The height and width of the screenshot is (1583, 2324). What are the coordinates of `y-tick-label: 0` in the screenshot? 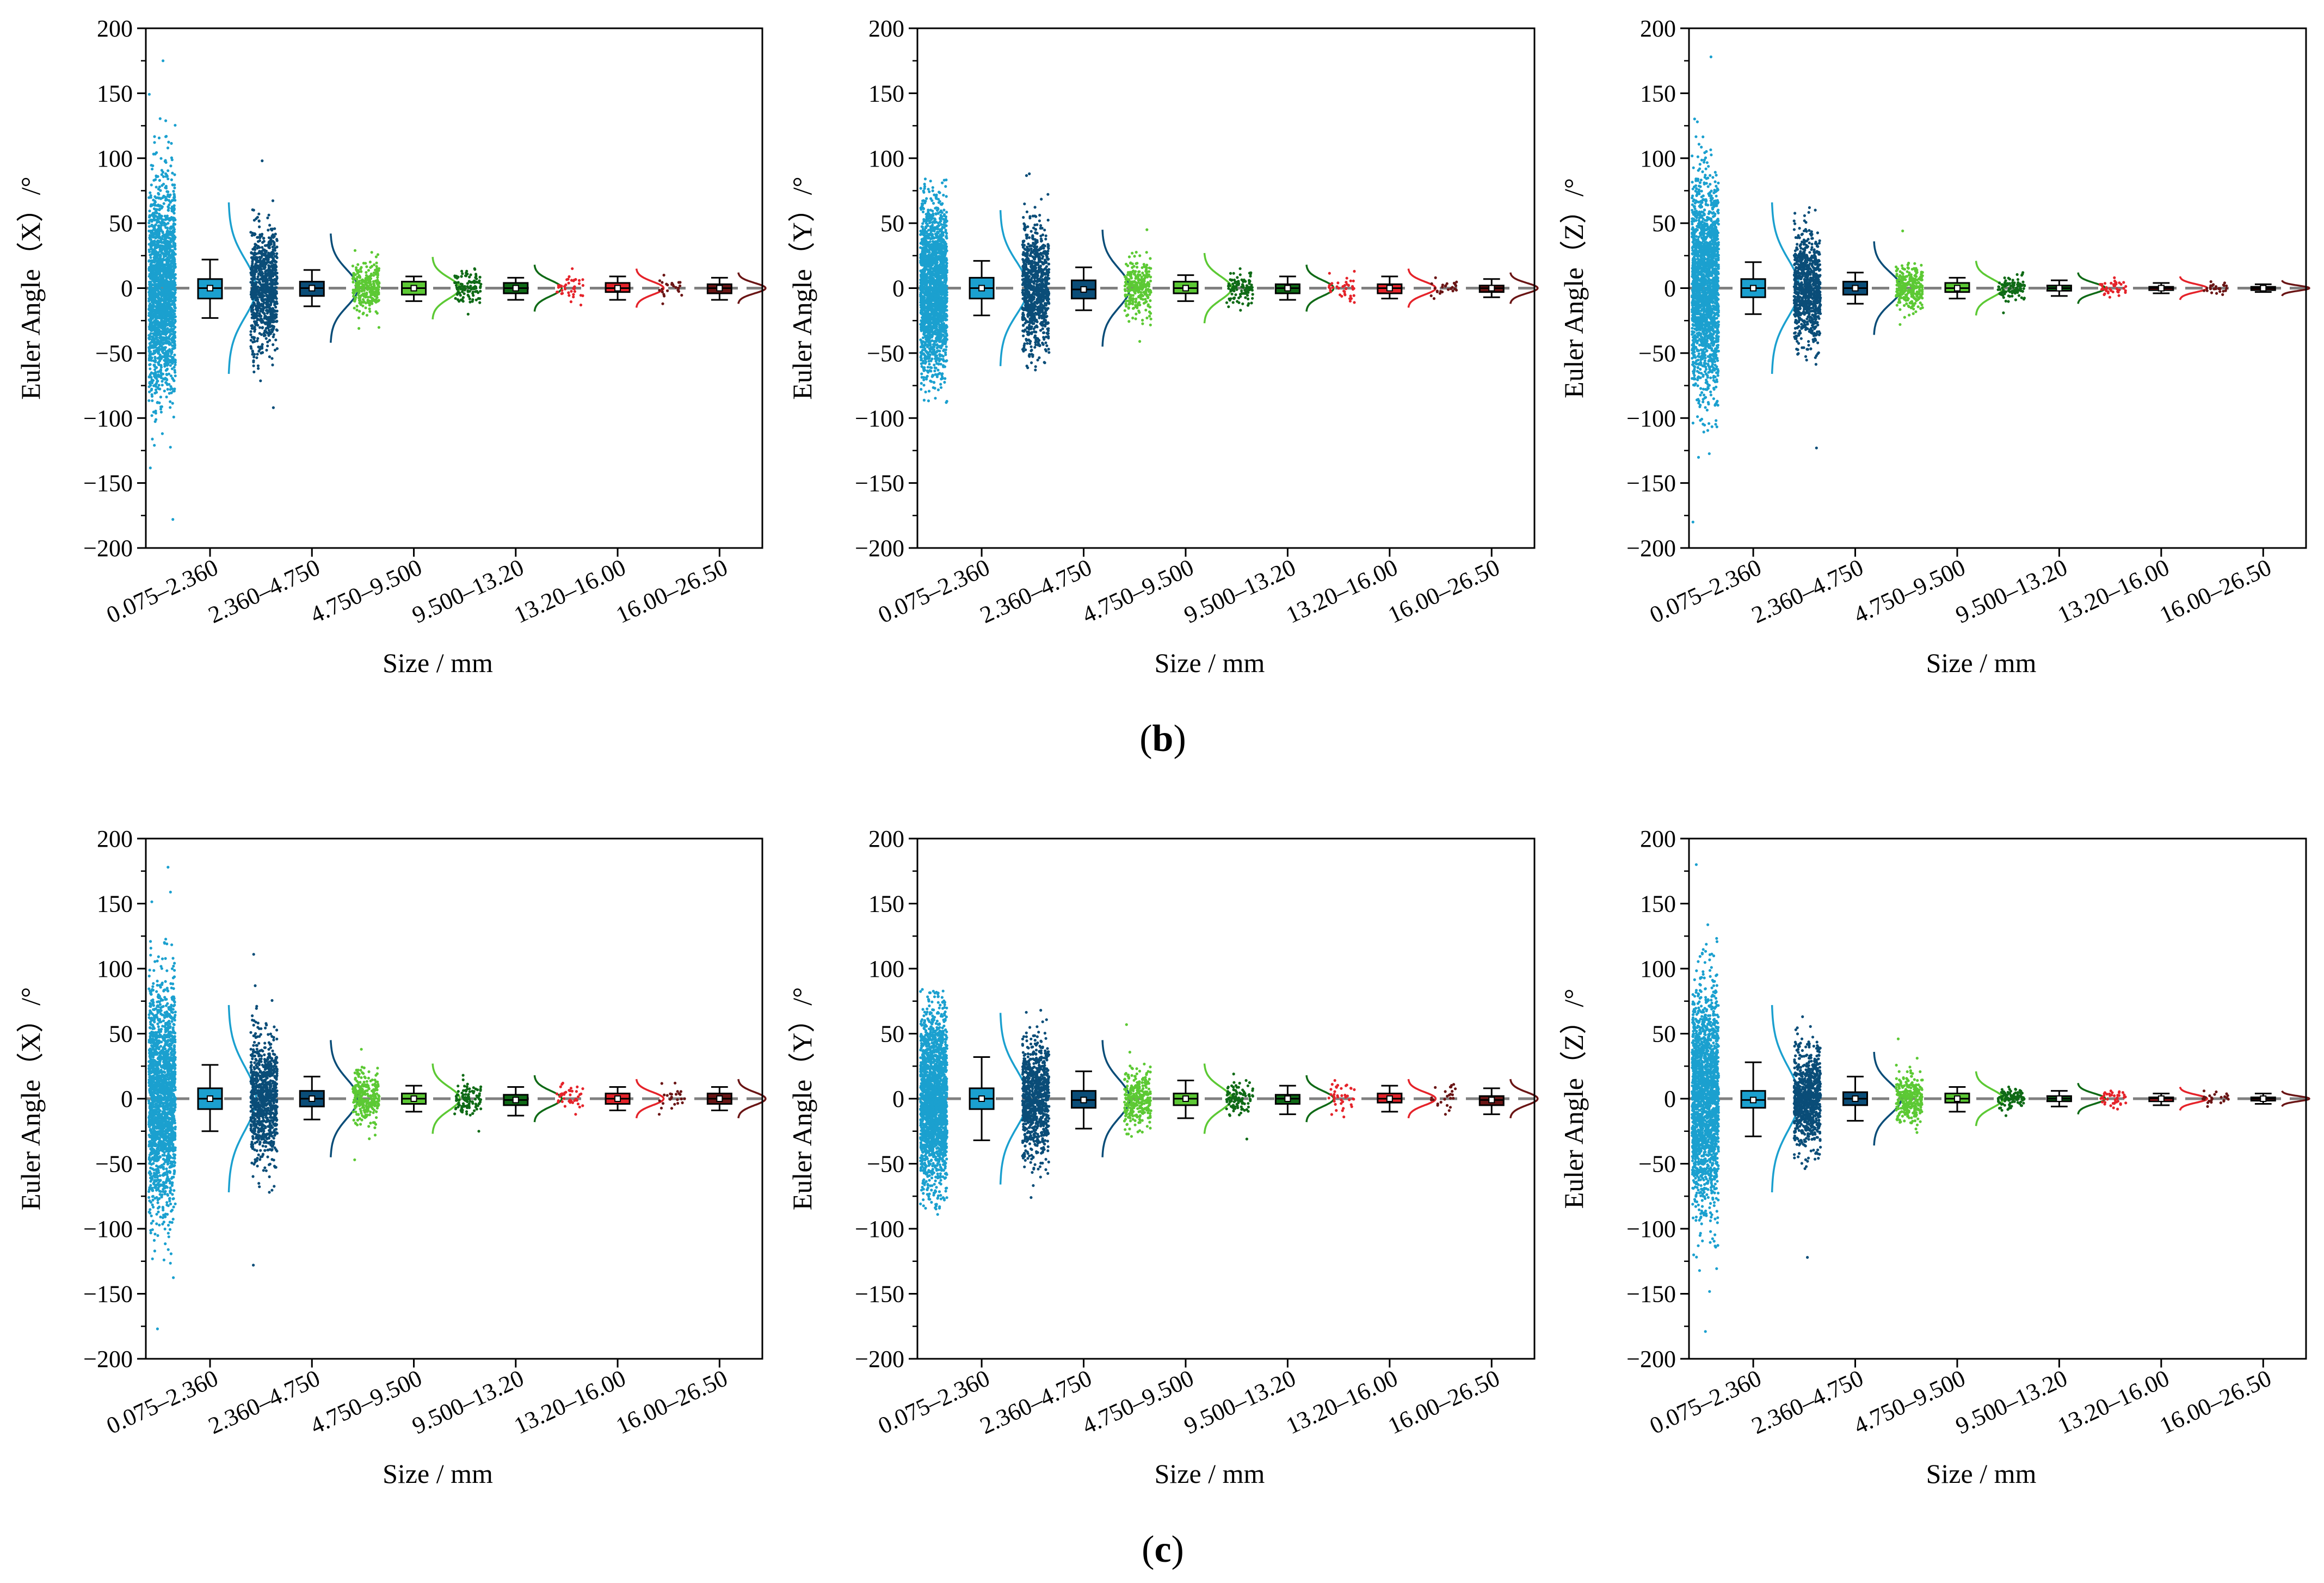 It's located at (127, 288).